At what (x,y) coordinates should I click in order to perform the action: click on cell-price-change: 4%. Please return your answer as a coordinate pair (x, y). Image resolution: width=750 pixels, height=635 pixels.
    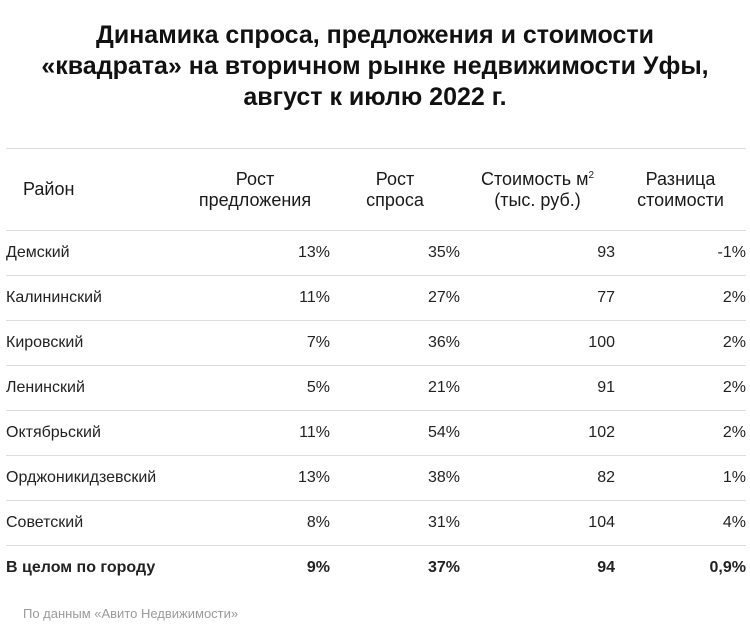
    Looking at the image, I should click on (680, 523).